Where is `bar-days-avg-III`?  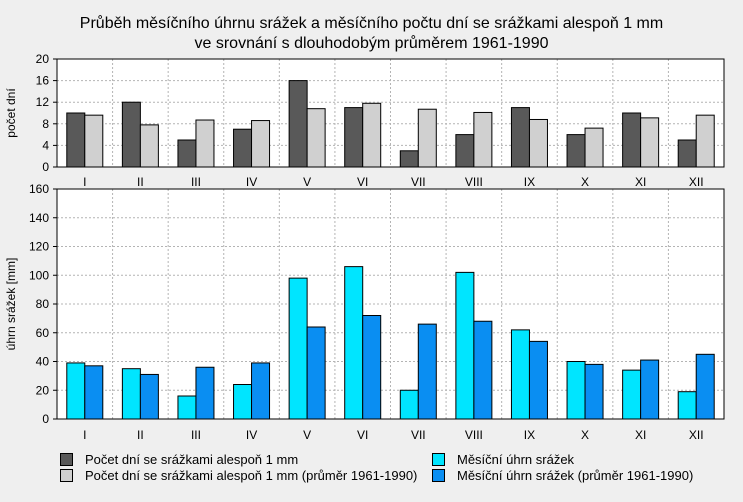
bar-days-avg-III is located at coordinates (205, 143).